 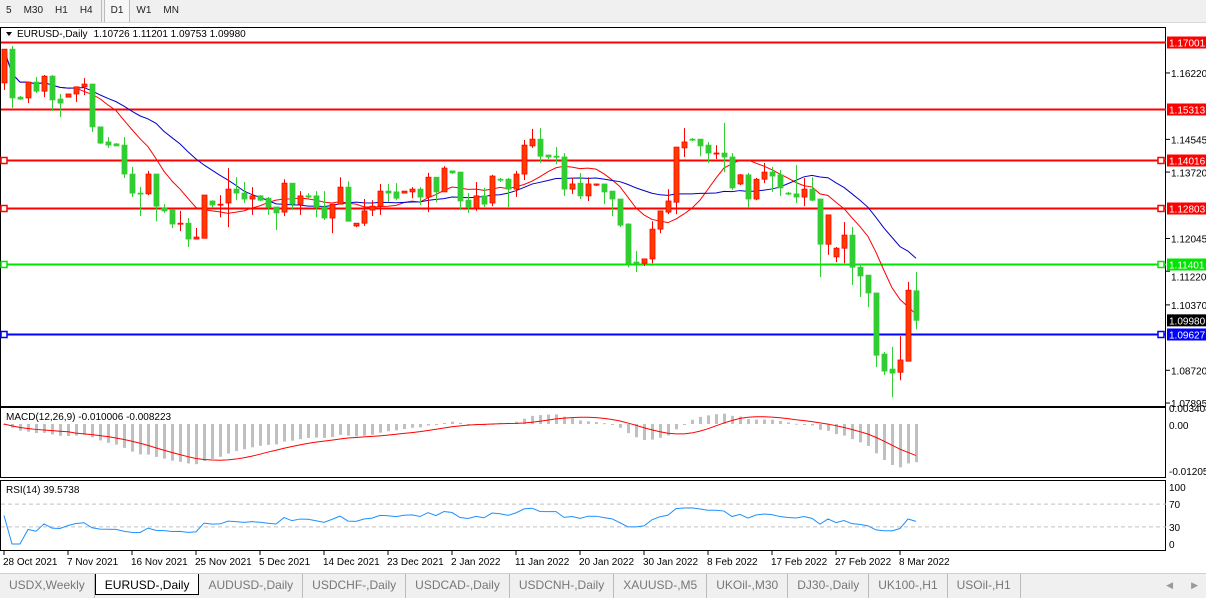 I want to click on price-tick-label: 1.14545, so click(x=1188, y=140).